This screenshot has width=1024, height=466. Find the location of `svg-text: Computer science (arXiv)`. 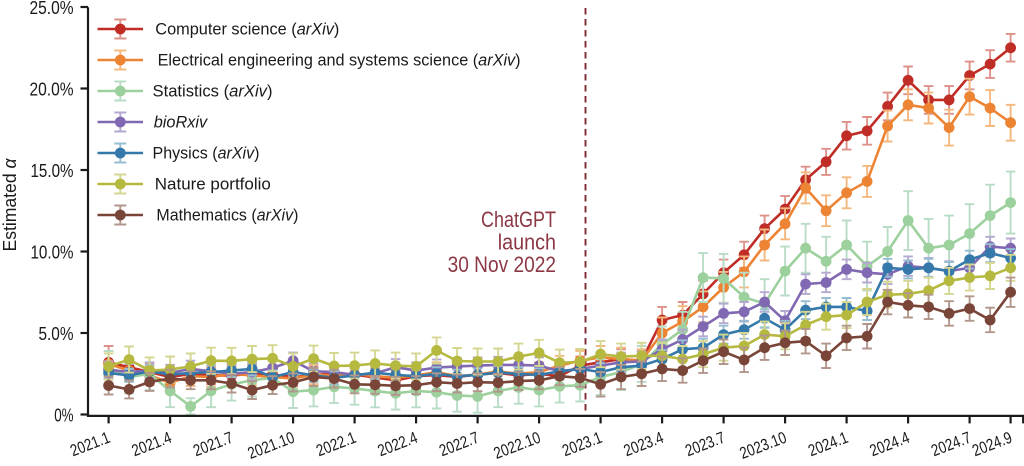

svg-text: Computer science (arXiv) is located at coordinates (247, 30).